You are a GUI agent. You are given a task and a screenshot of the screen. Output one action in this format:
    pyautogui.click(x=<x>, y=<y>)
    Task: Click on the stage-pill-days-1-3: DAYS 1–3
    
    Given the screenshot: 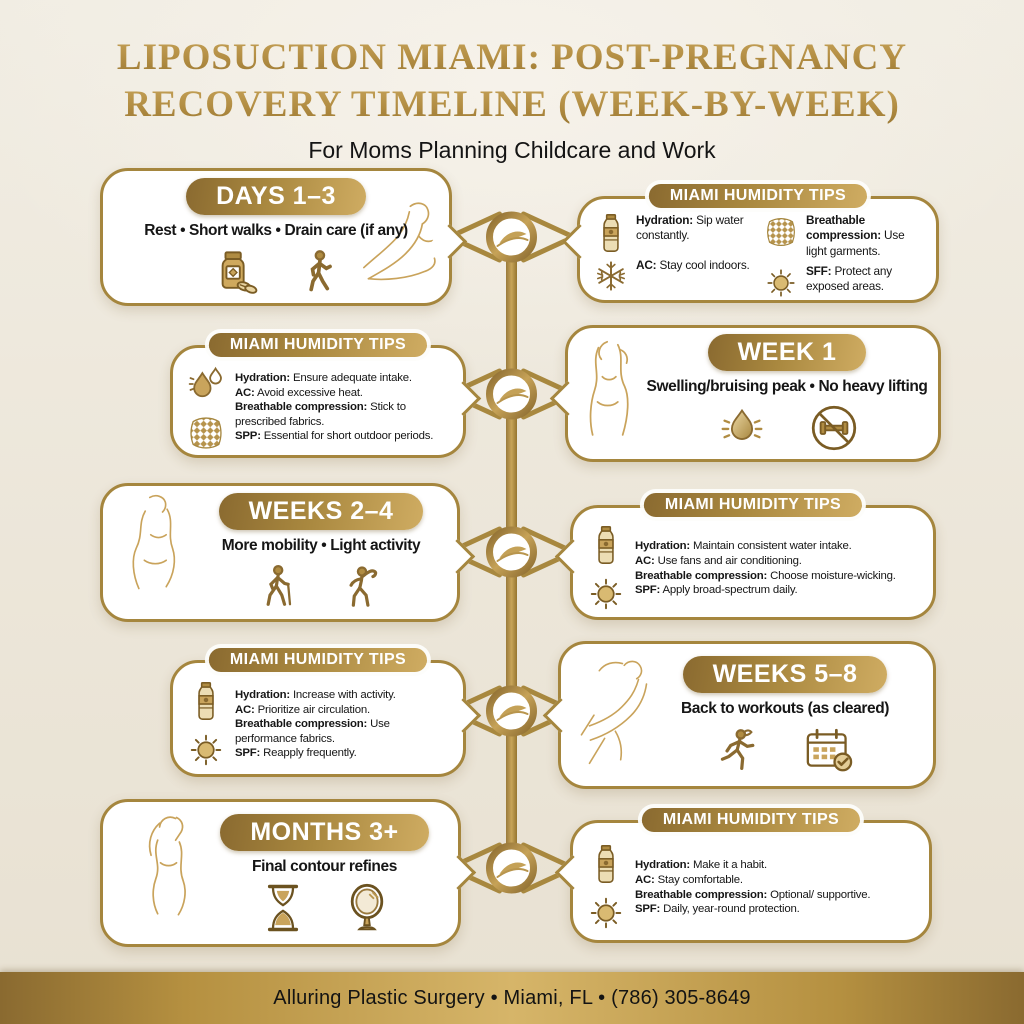 What is the action you would take?
    pyautogui.click(x=276, y=196)
    